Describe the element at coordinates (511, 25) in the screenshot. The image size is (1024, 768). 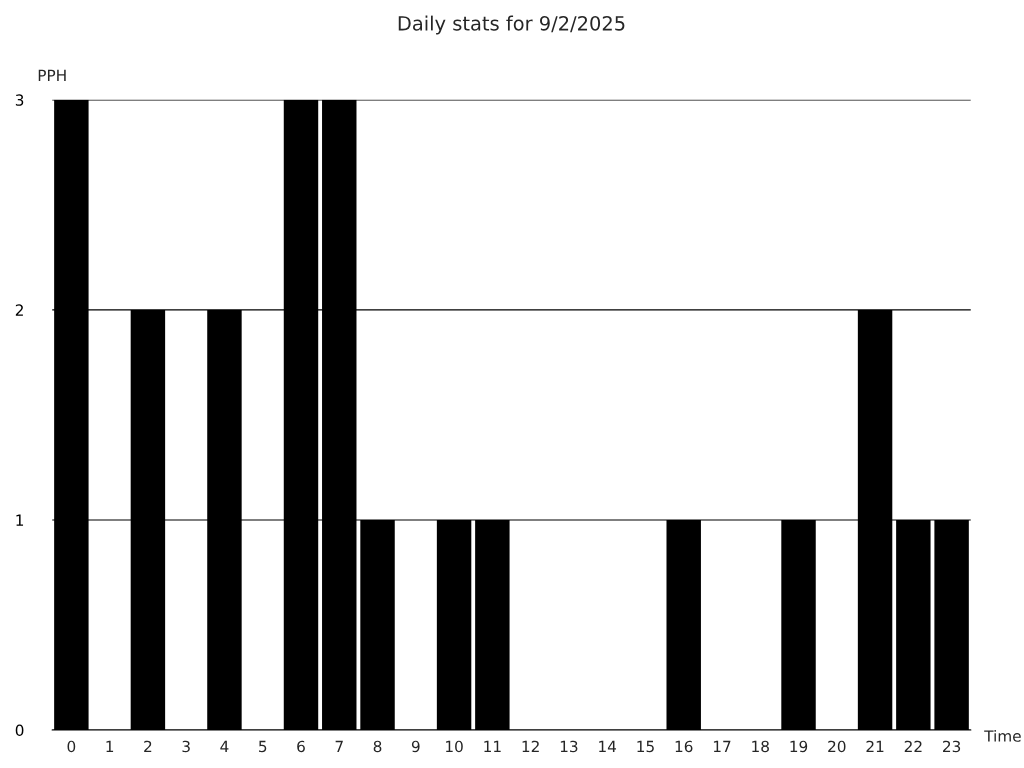
I see `chart-title: Daily stats for 9/2/2025` at that location.